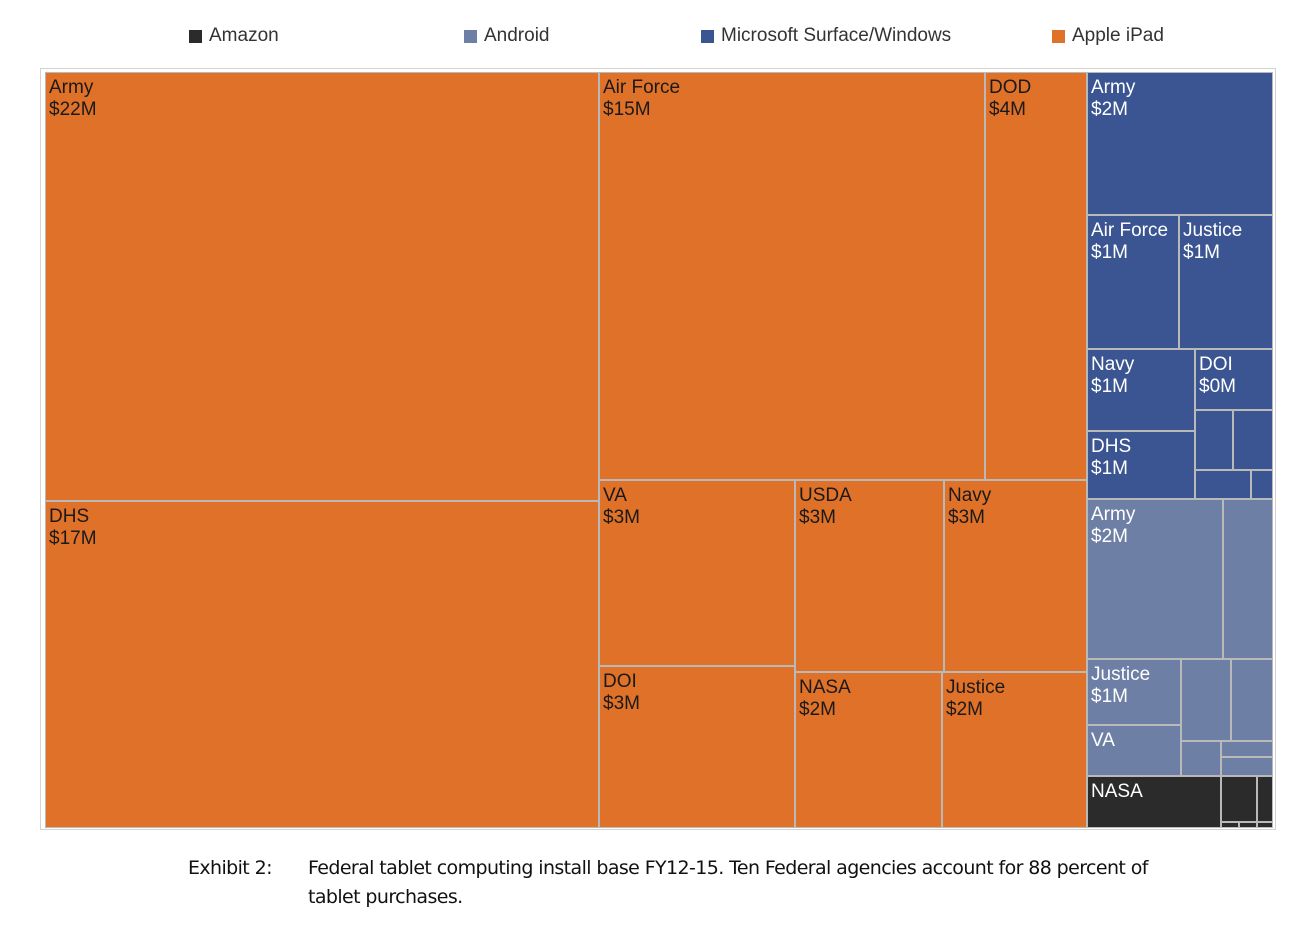 The height and width of the screenshot is (928, 1304). I want to click on legend-label-microsoft: Microsoft Surface/Windows, so click(836, 35).